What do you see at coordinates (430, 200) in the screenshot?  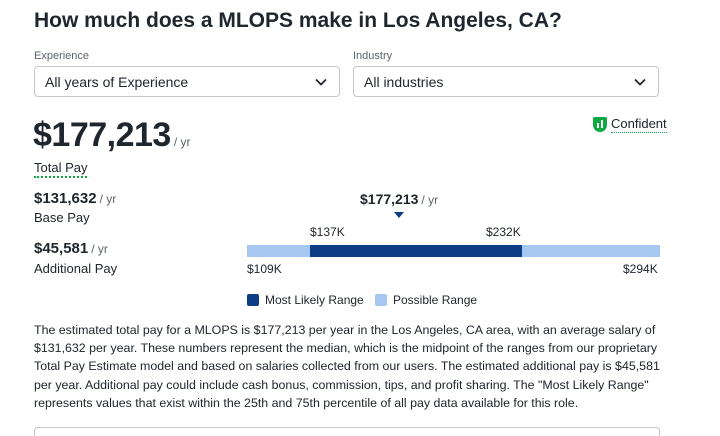 I see `median-pay-unit: / yr` at bounding box center [430, 200].